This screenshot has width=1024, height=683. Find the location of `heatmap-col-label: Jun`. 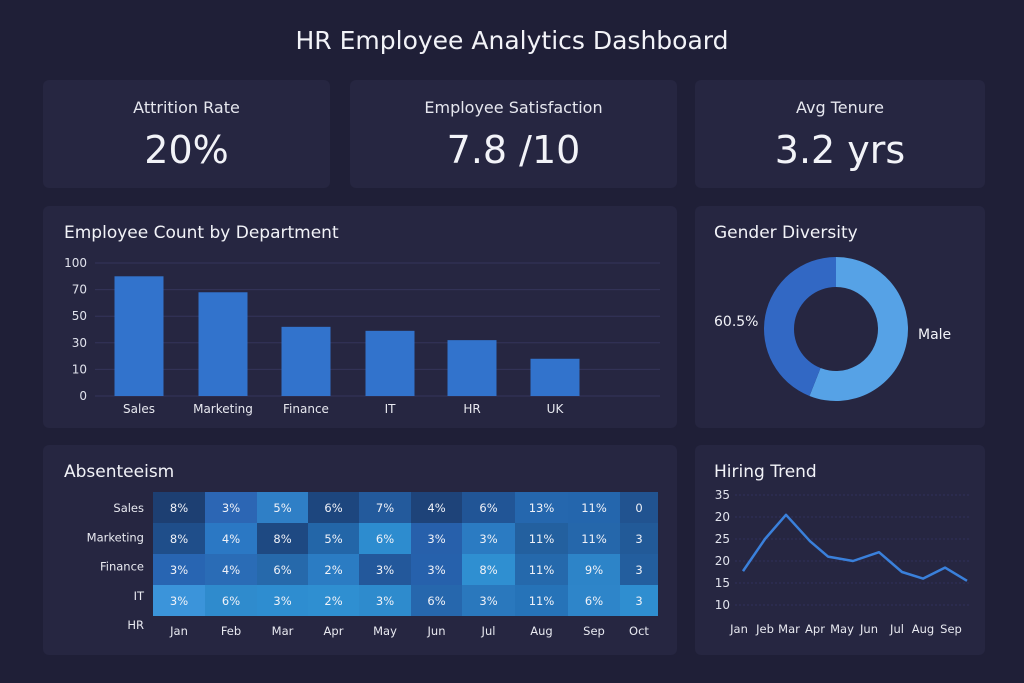

heatmap-col-label: Jun is located at coordinates (436, 631).